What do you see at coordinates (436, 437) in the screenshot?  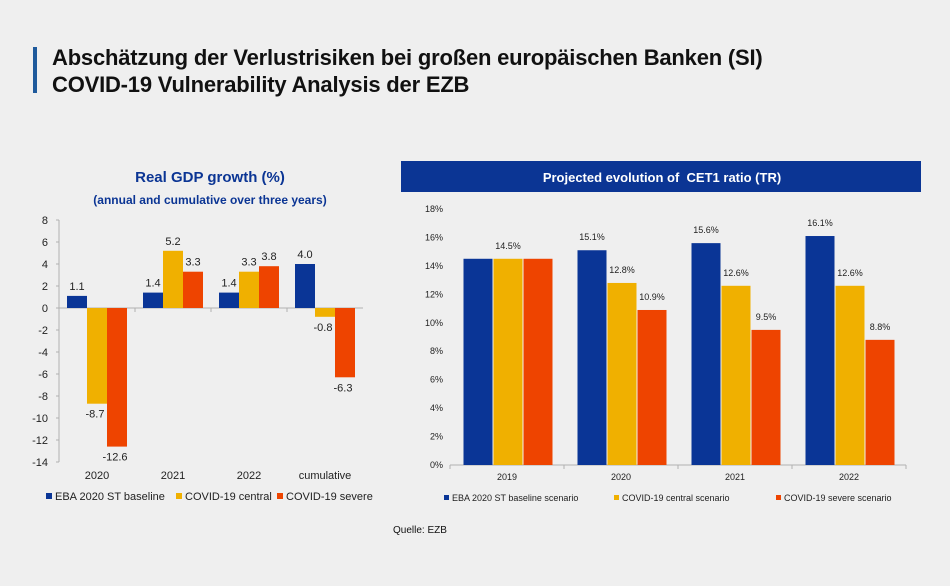 I see `cet1-y-tick-label: 2%` at bounding box center [436, 437].